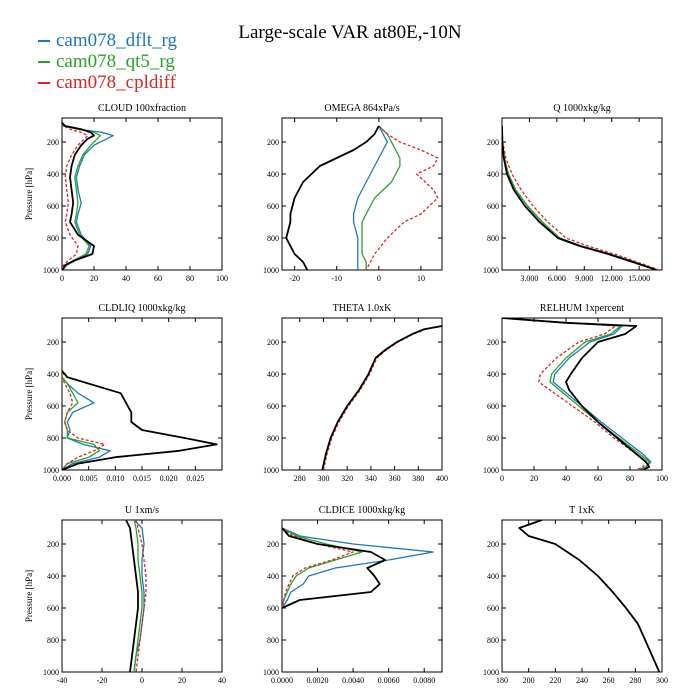 The height and width of the screenshot is (700, 700). I want to click on panel-title: CLOUD 100xfraction, so click(142, 108).